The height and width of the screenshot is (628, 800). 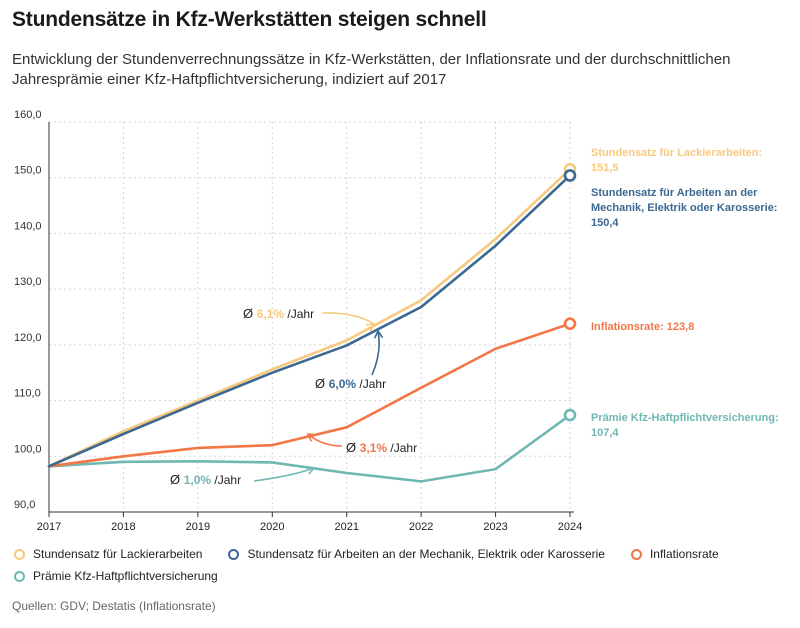 I want to click on x-tick-label: 2023, so click(x=495, y=527).